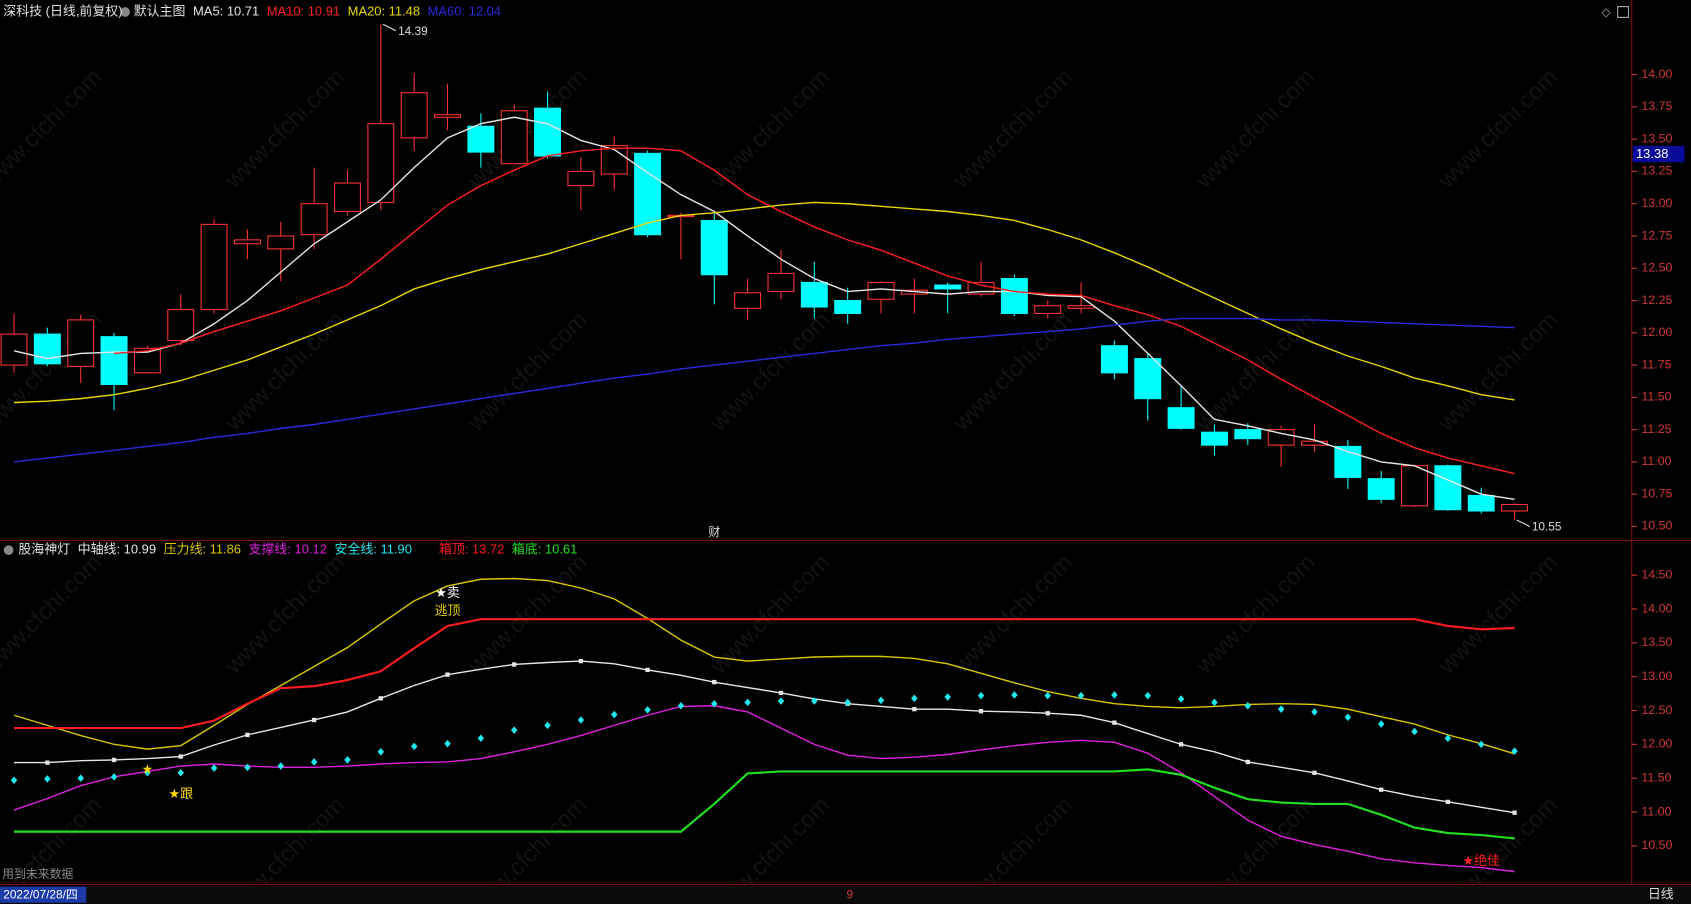  I want to click on y-tick-label: 11.25, so click(1656, 429).